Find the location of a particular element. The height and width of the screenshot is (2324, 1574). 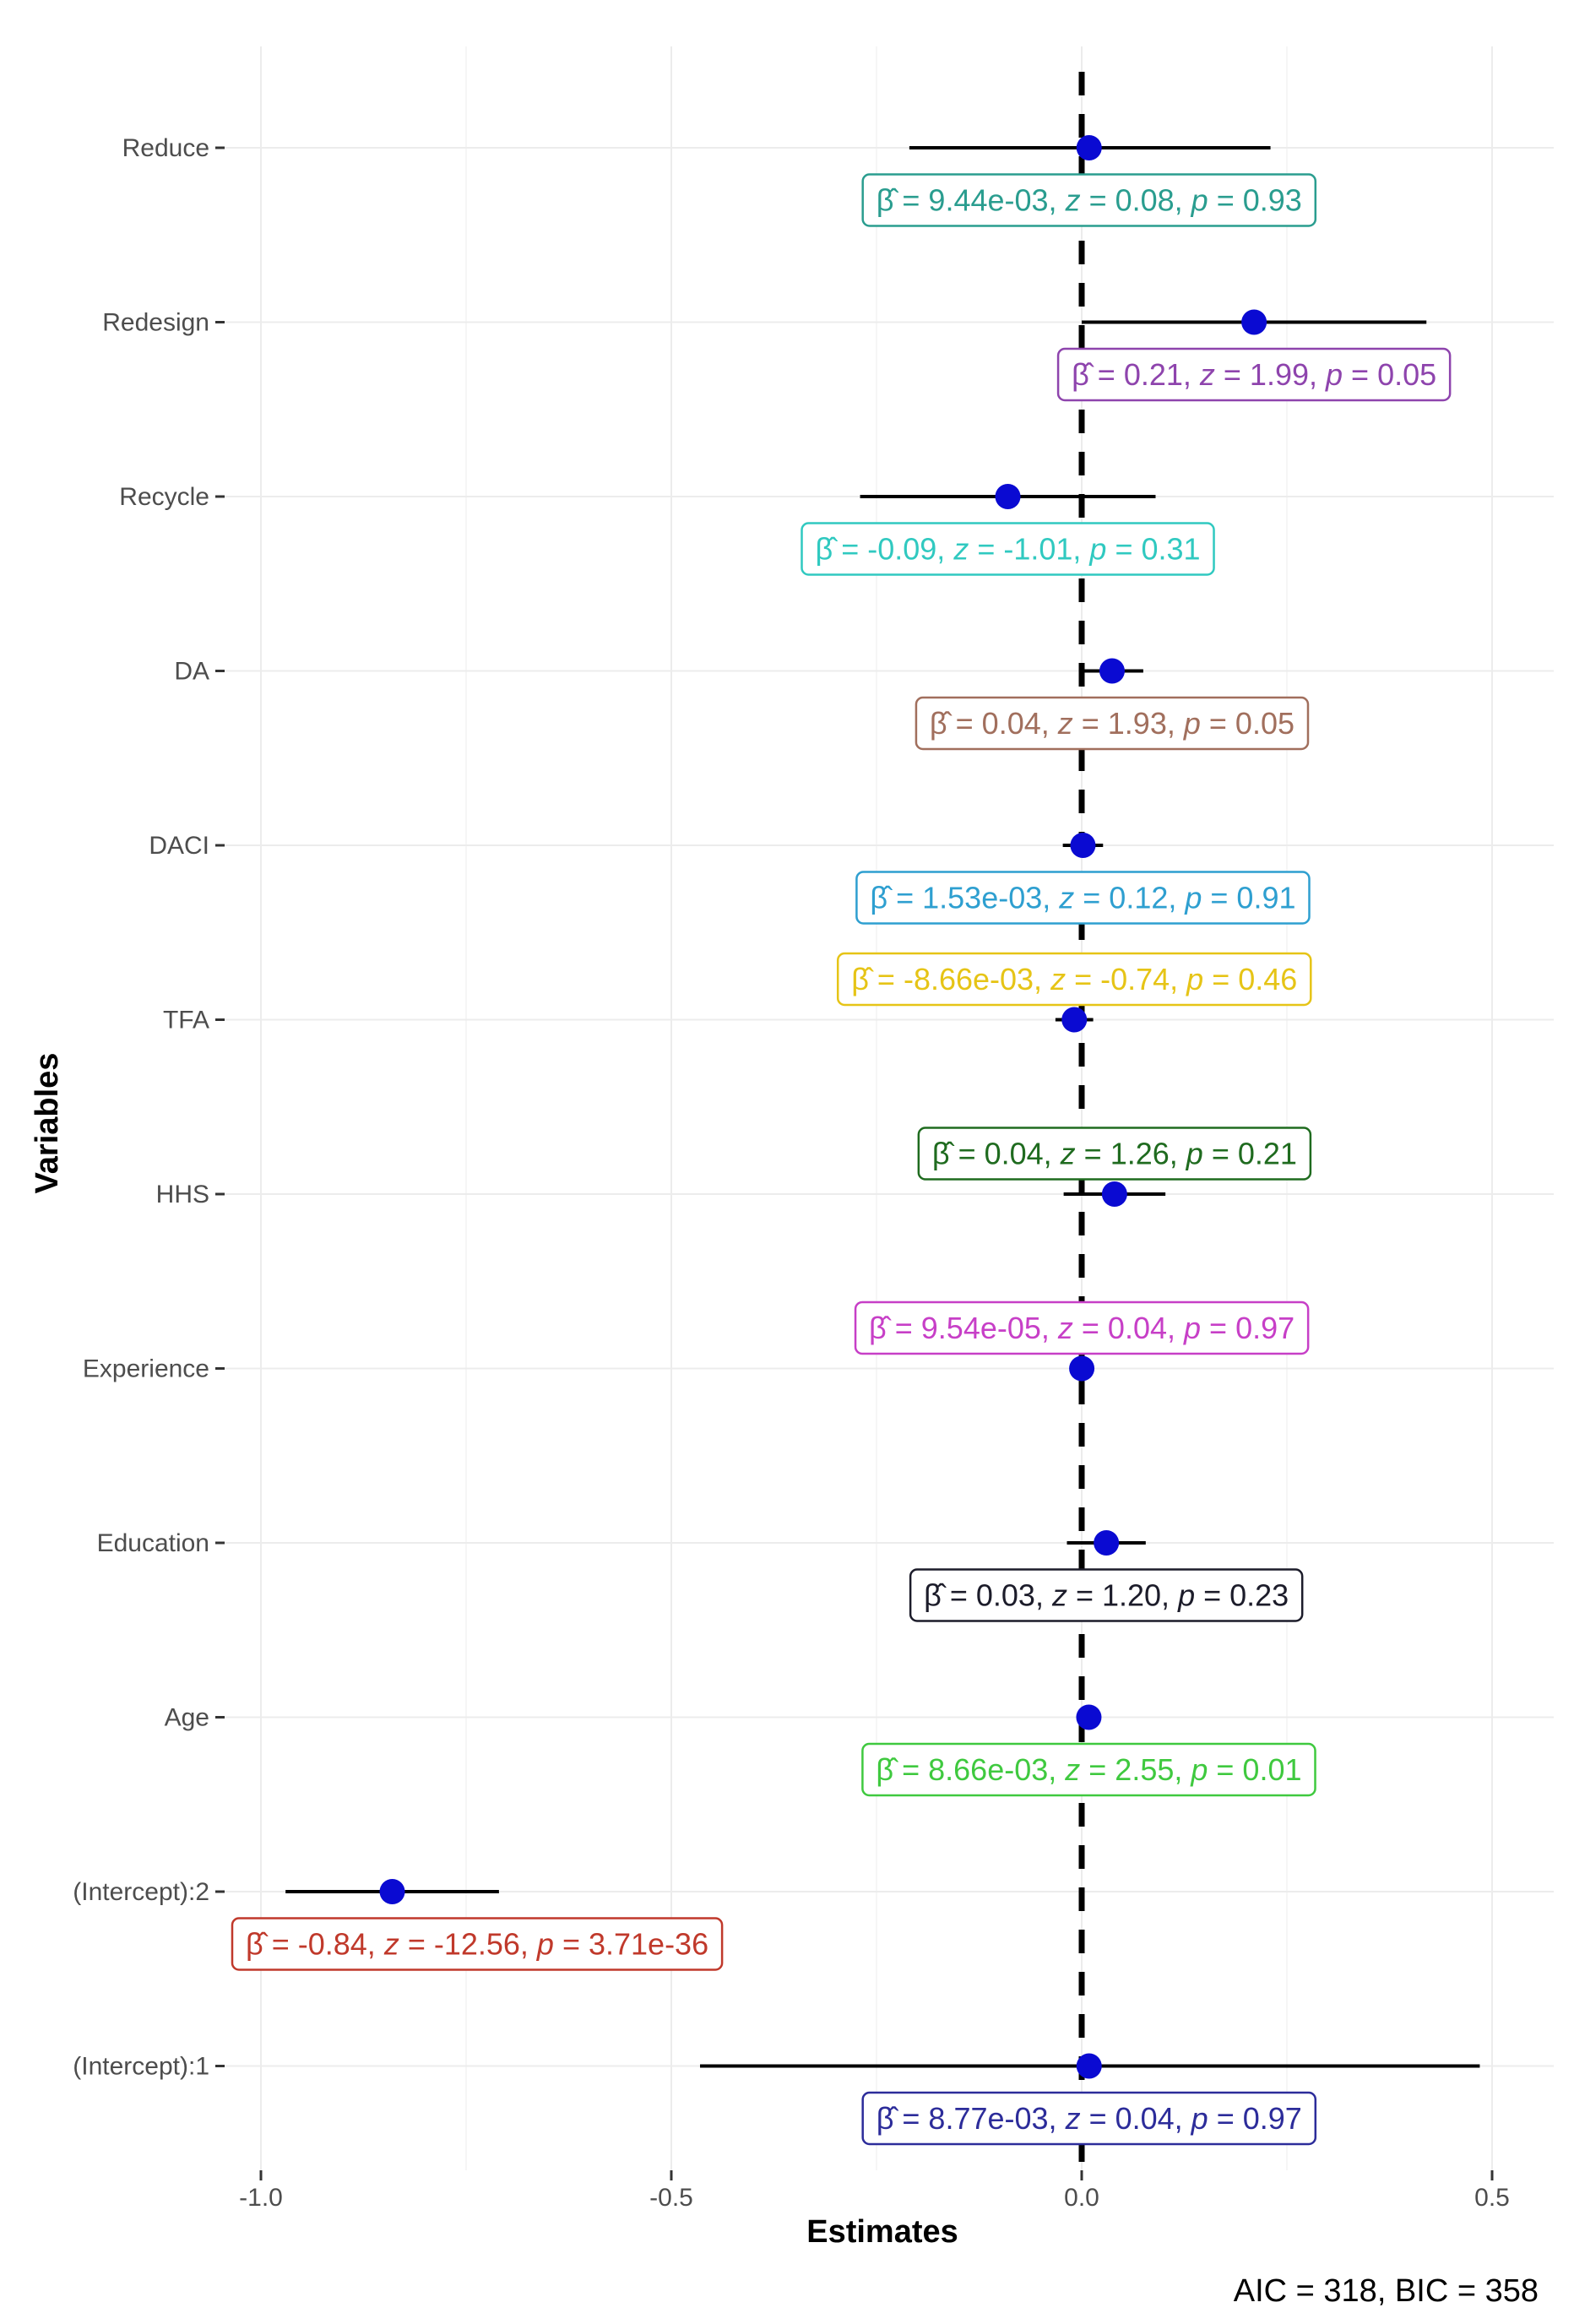

y-tick-label: Recycle is located at coordinates (164, 497).